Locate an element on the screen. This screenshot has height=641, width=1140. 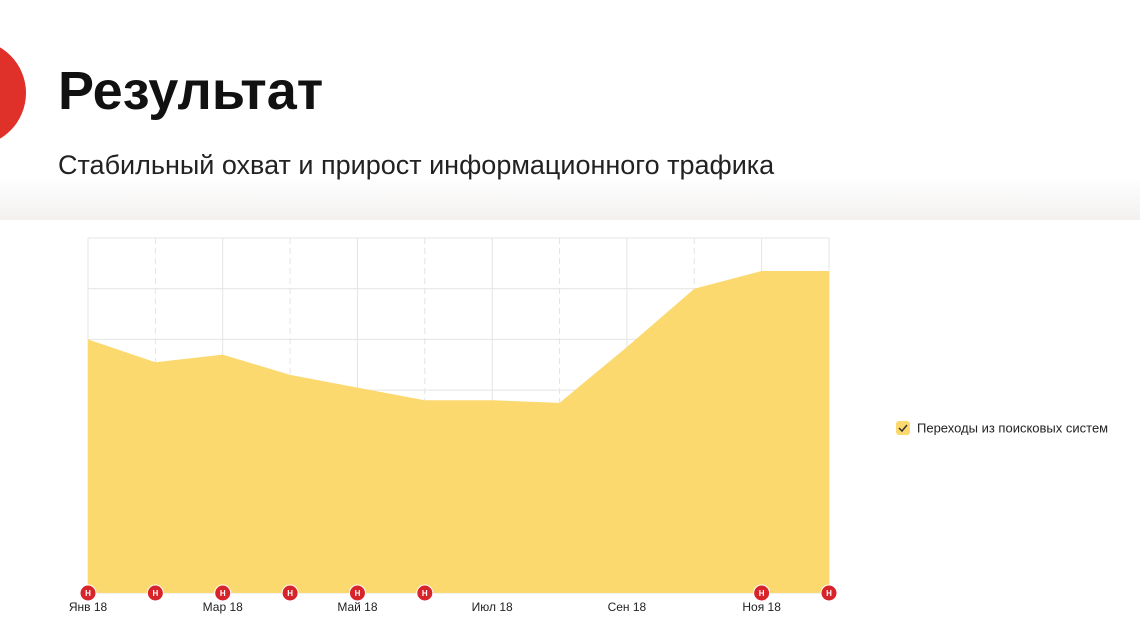
x-tick-label: Мар 18 is located at coordinates (223, 607).